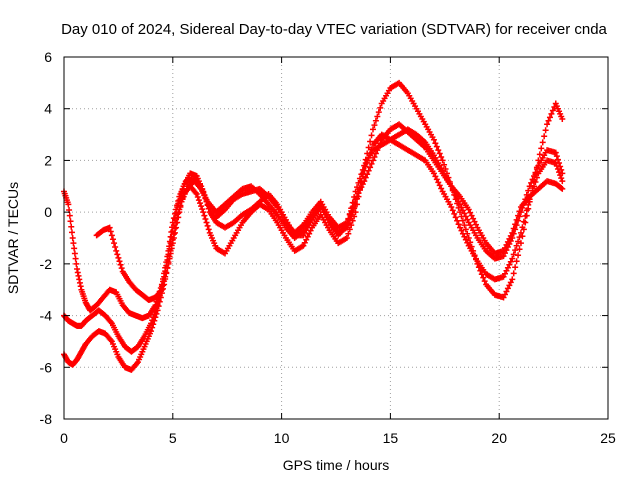  Describe the element at coordinates (46, 367) in the screenshot. I see `y-tick-label: -6` at that location.